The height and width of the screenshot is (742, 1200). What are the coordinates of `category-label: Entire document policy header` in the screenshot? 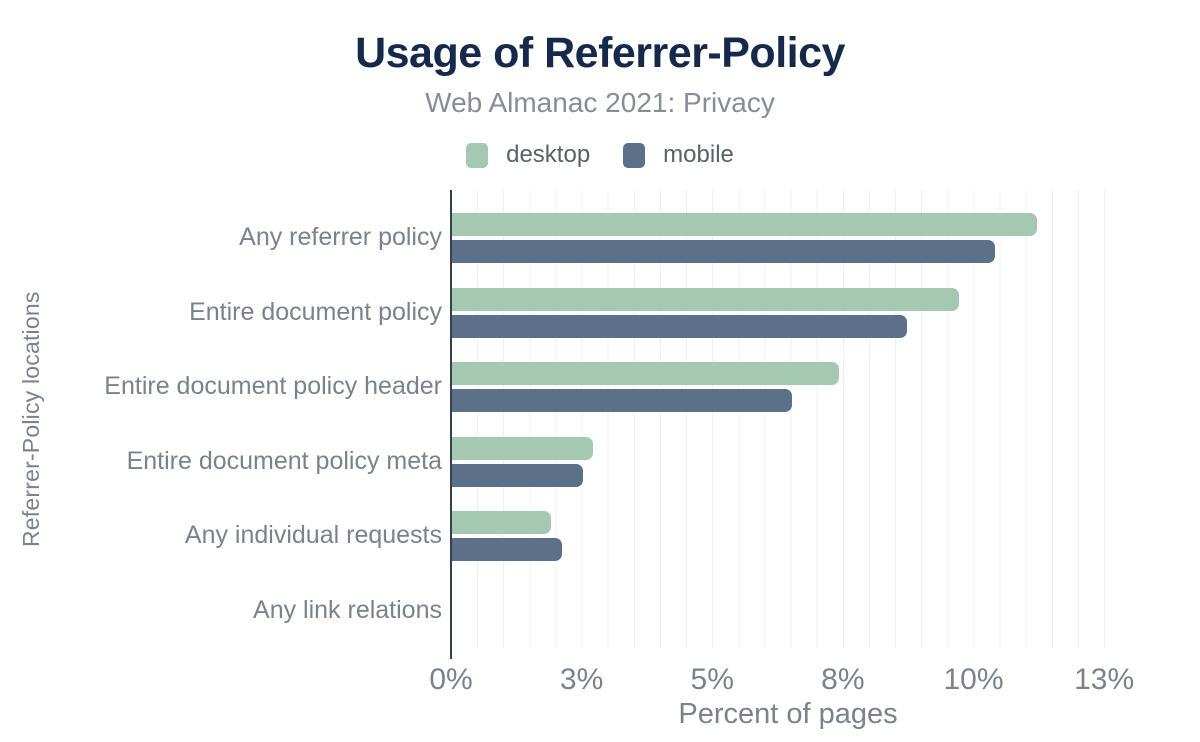 It's located at (273, 386).